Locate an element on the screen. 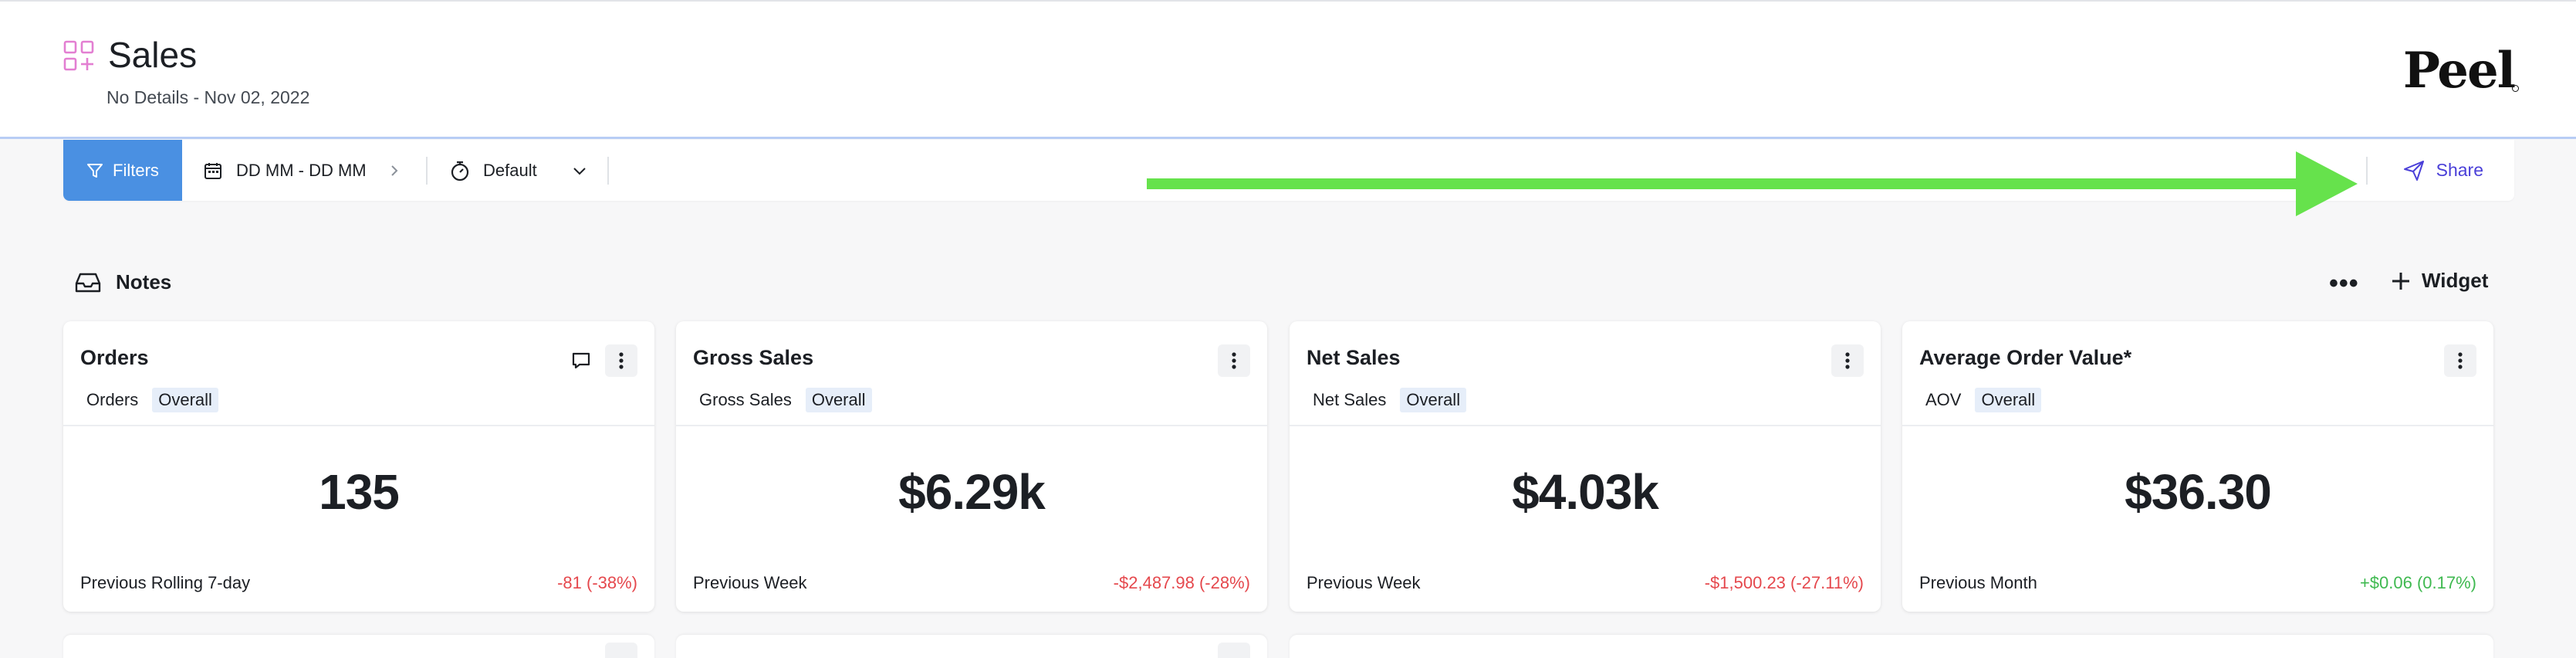 The width and height of the screenshot is (2576, 658). page-subtitle: No Details - Nov 02, 2022 is located at coordinates (208, 97).